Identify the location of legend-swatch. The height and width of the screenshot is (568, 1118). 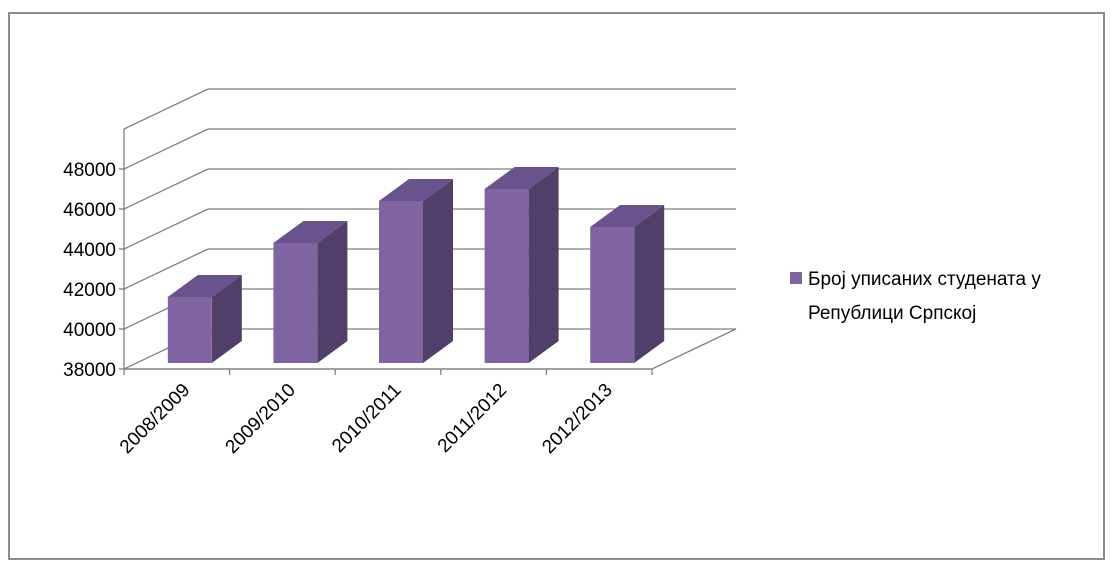
(796, 278).